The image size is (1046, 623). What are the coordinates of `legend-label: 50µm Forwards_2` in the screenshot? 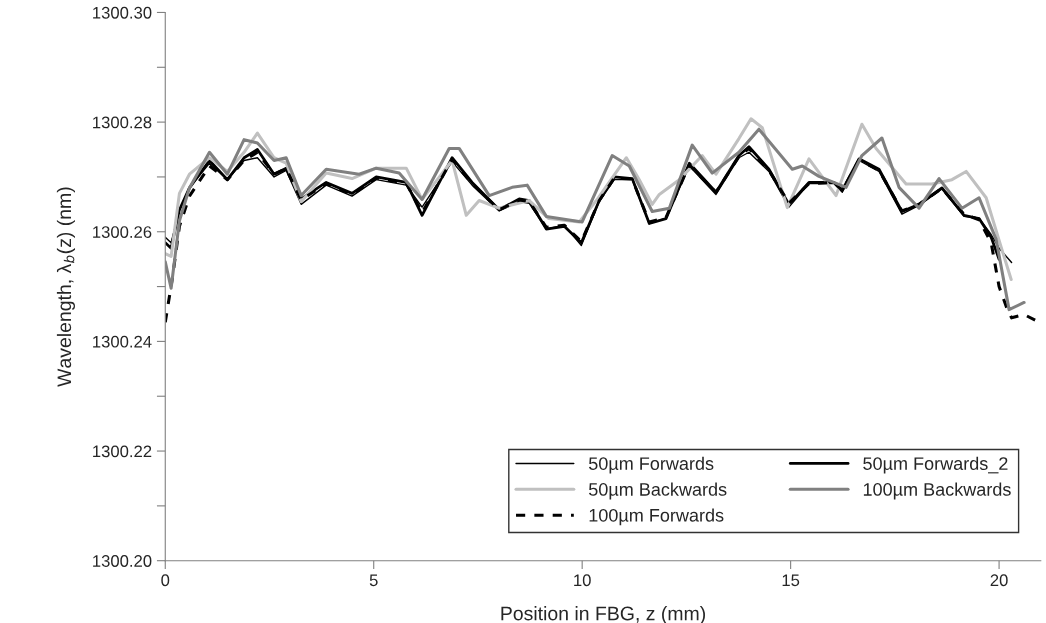 It's located at (935, 465).